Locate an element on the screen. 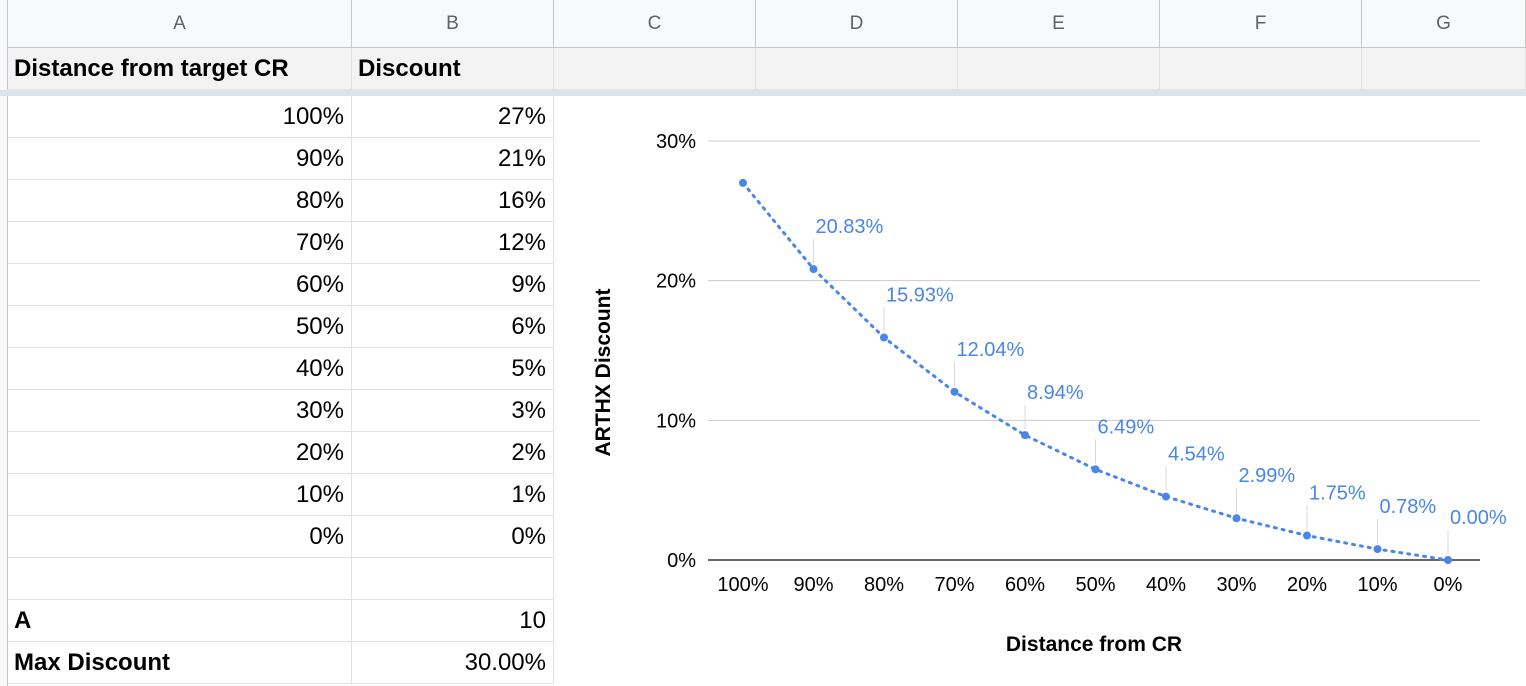 This screenshot has height=686, width=1526. table-cell-distance: 20% is located at coordinates (180, 453).